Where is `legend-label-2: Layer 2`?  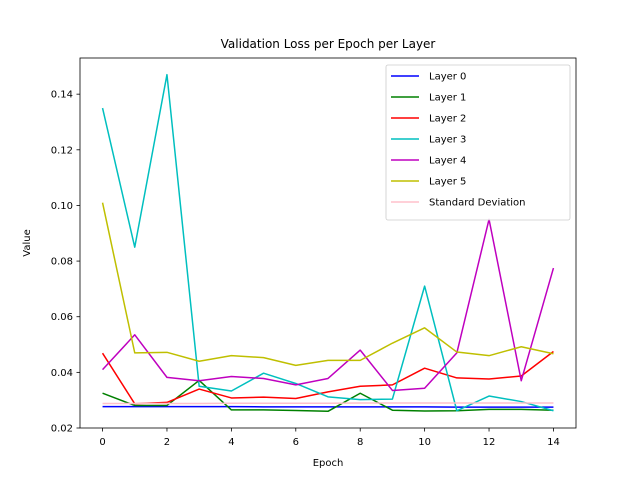 legend-label-2: Layer 2 is located at coordinates (447, 119).